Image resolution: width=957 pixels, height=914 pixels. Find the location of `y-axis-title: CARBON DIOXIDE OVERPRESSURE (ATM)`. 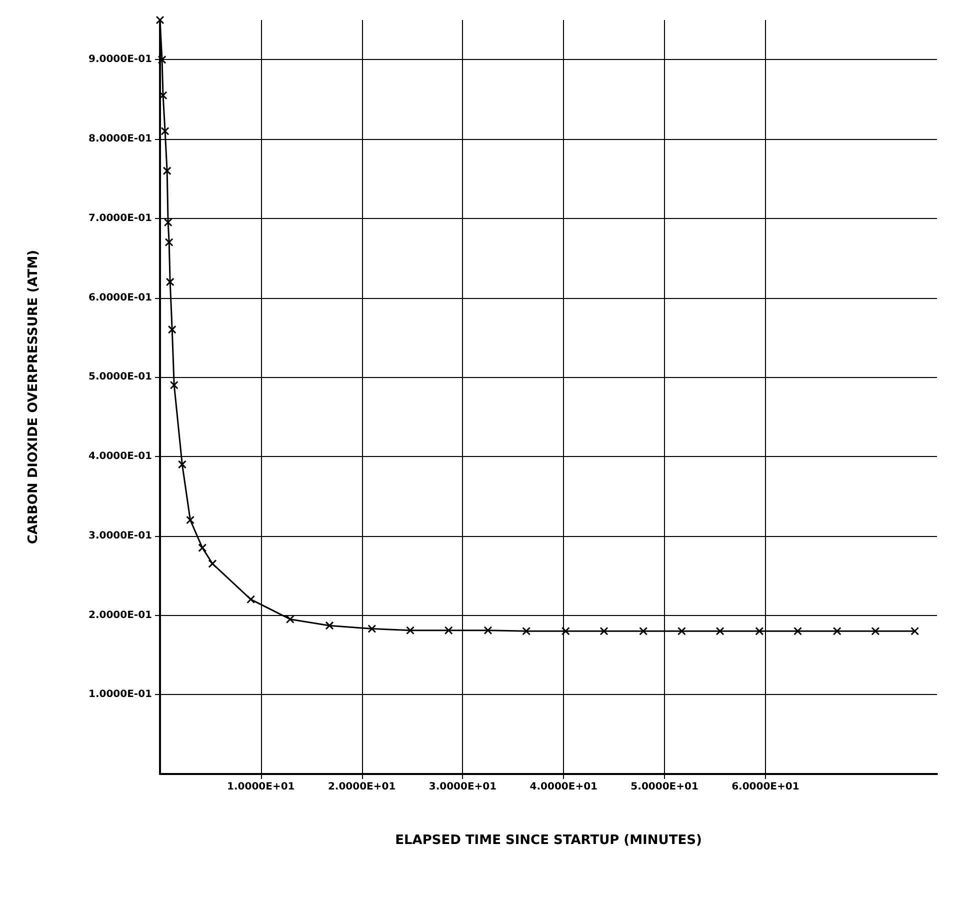

y-axis-title: CARBON DIOXIDE OVERPRESSURE (ATM) is located at coordinates (33, 397).